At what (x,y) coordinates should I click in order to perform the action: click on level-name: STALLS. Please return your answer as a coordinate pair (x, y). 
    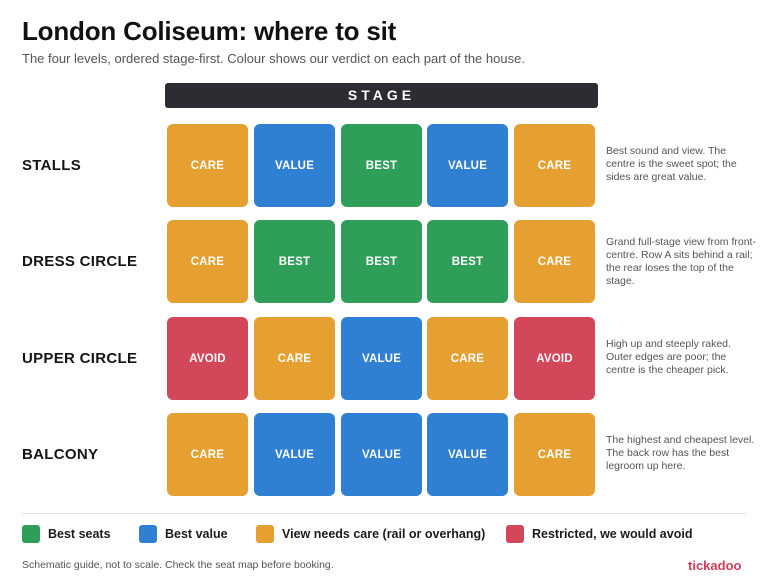
    Looking at the image, I should click on (52, 165).